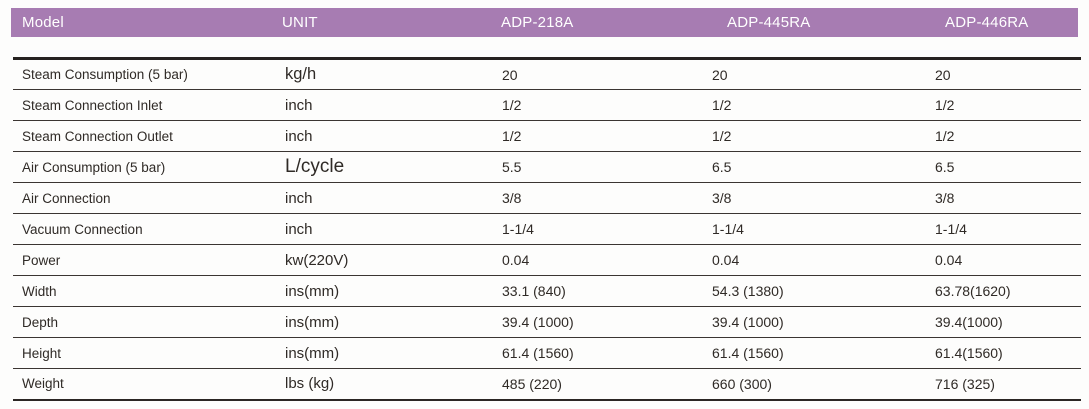 The height and width of the screenshot is (409, 1089). What do you see at coordinates (148, 353) in the screenshot?
I see `row-label: Height` at bounding box center [148, 353].